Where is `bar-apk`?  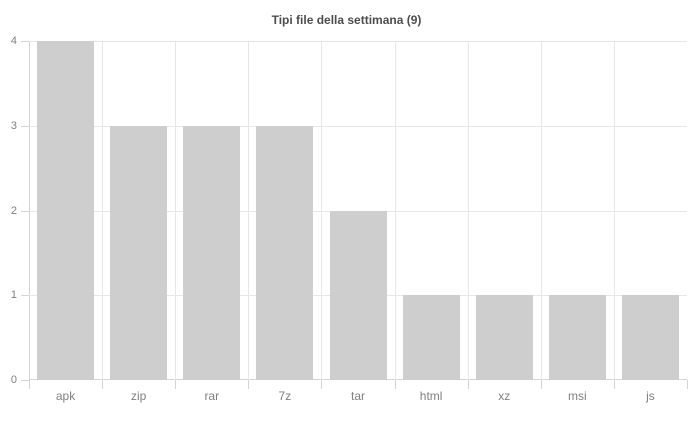
bar-apk is located at coordinates (66, 210).